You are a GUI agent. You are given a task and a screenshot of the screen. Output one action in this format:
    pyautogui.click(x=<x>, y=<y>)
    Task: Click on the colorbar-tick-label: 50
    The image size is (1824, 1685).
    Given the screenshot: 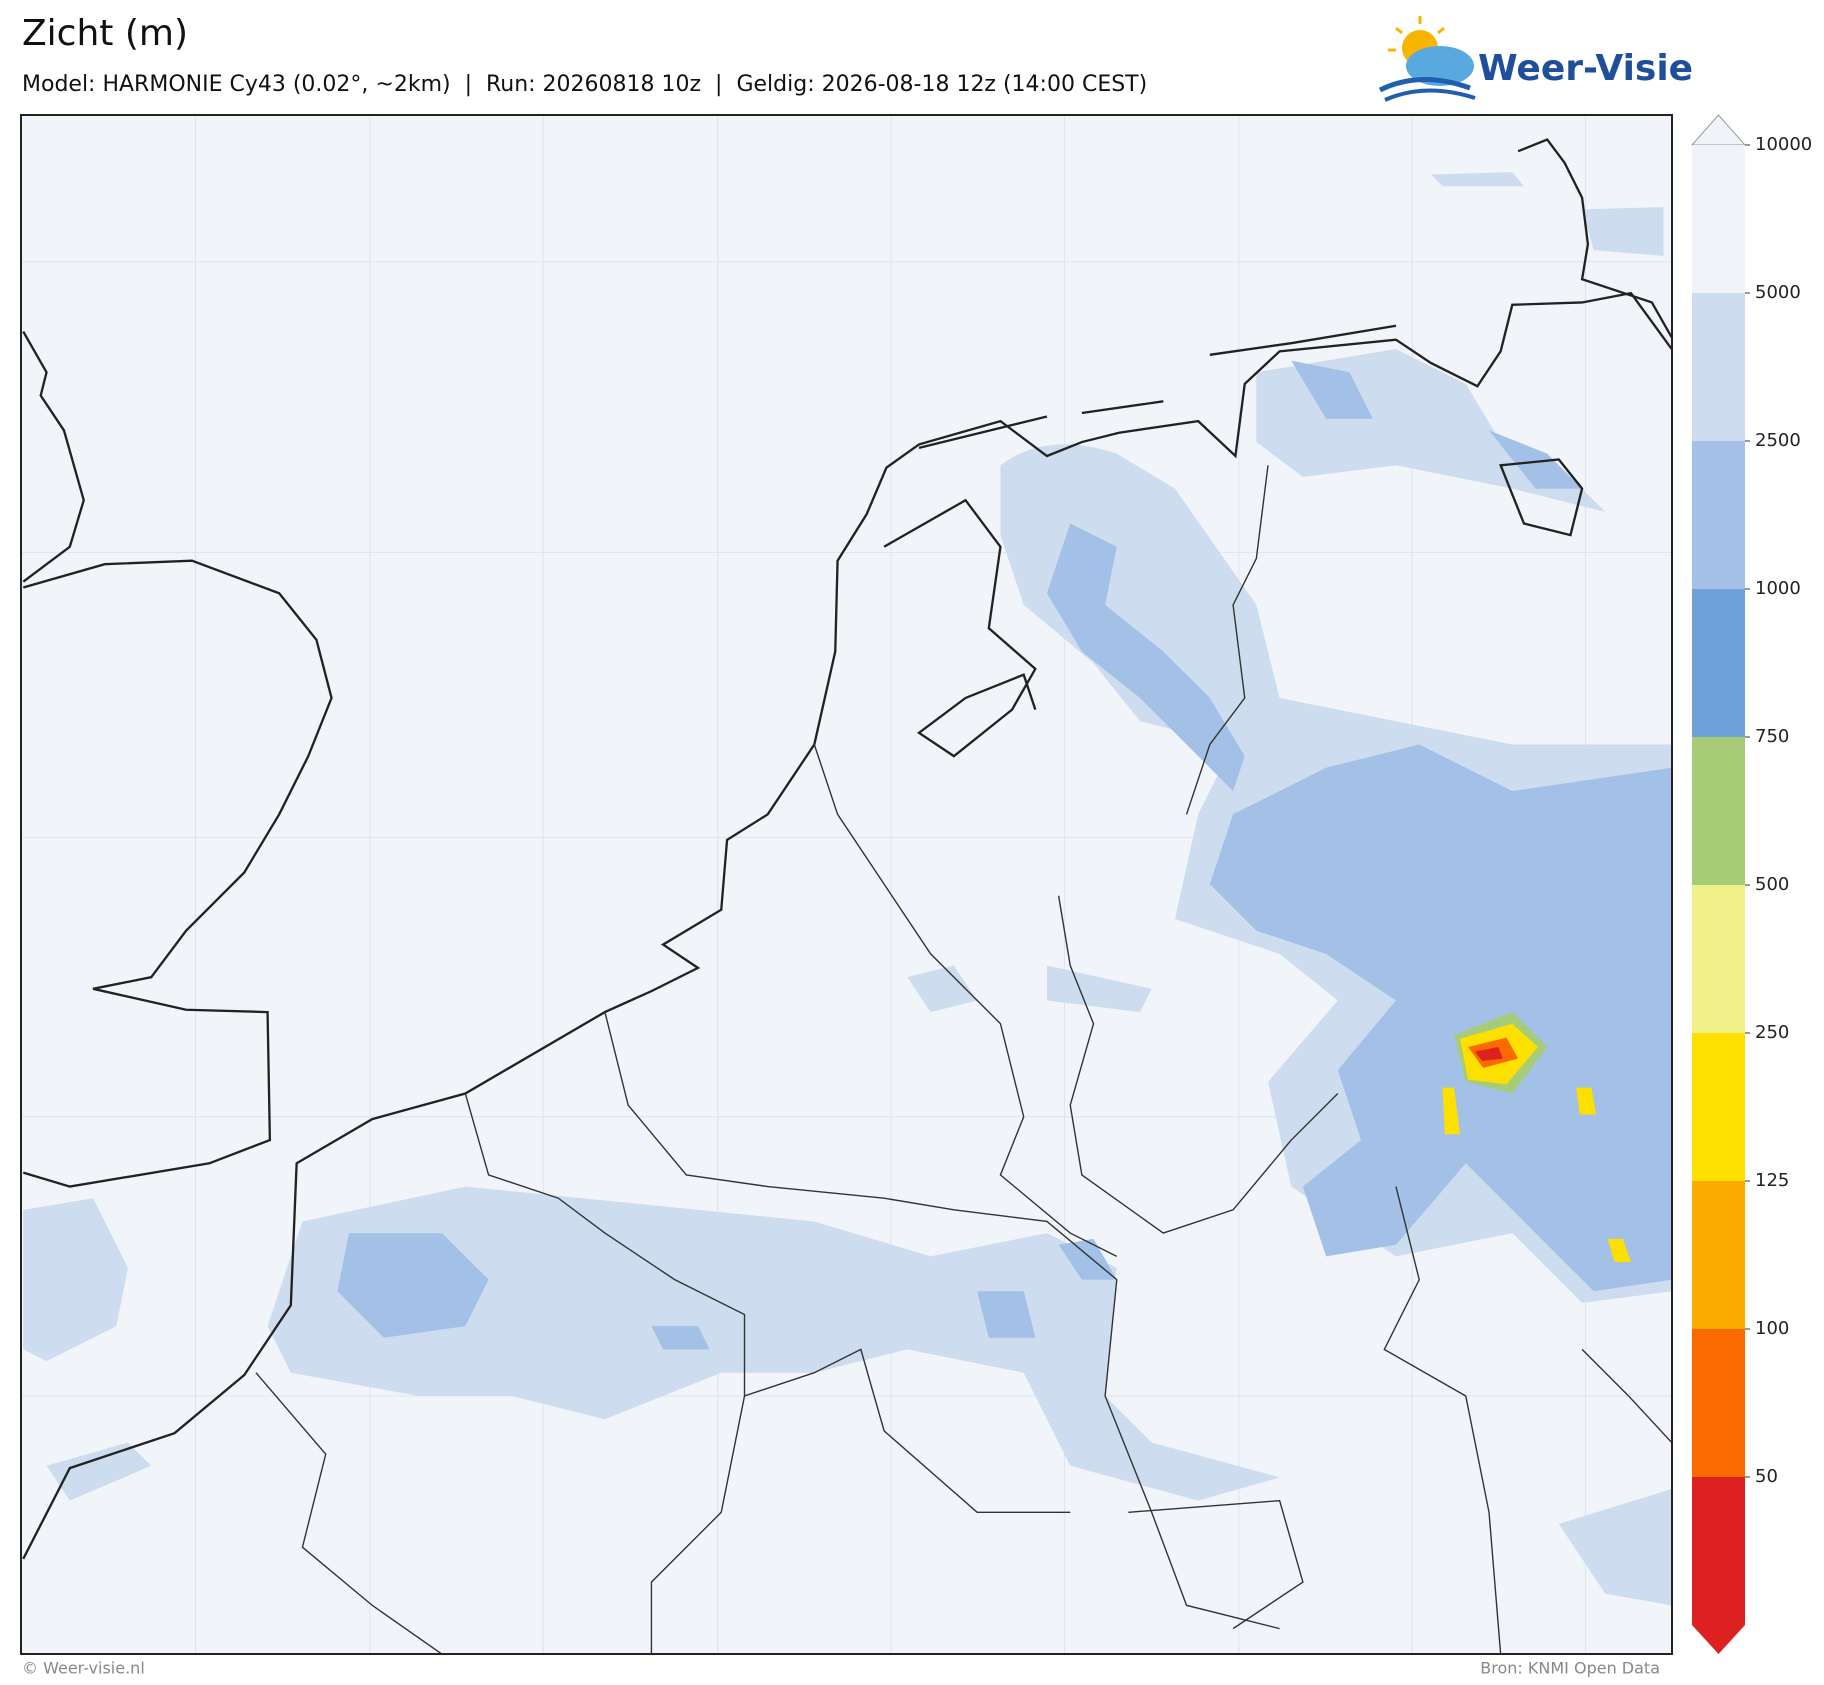 What is the action you would take?
    pyautogui.click(x=1766, y=1476)
    